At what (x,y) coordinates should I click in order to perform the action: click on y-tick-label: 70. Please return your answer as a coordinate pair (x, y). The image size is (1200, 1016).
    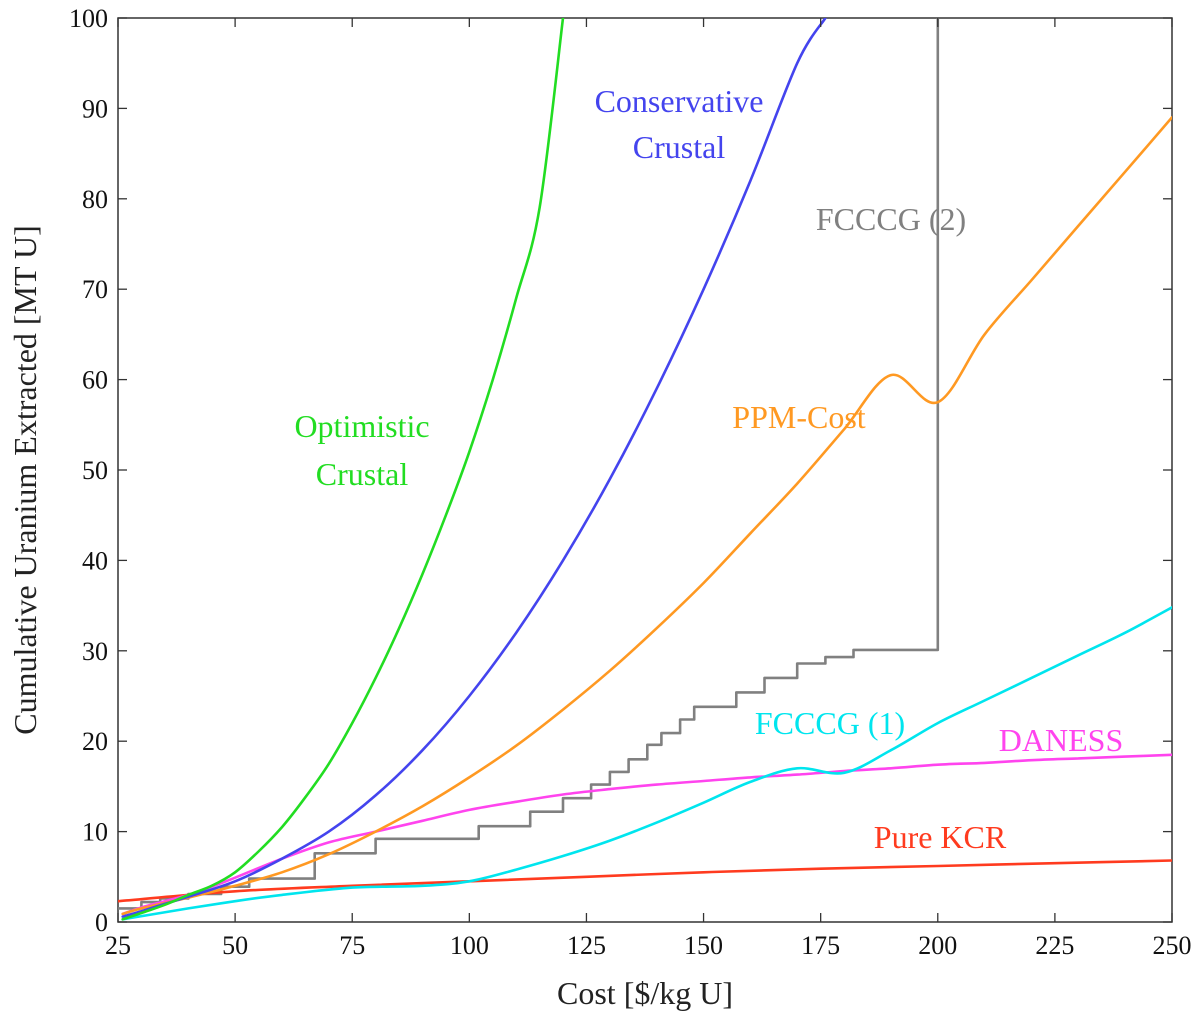
    Looking at the image, I should click on (95, 289).